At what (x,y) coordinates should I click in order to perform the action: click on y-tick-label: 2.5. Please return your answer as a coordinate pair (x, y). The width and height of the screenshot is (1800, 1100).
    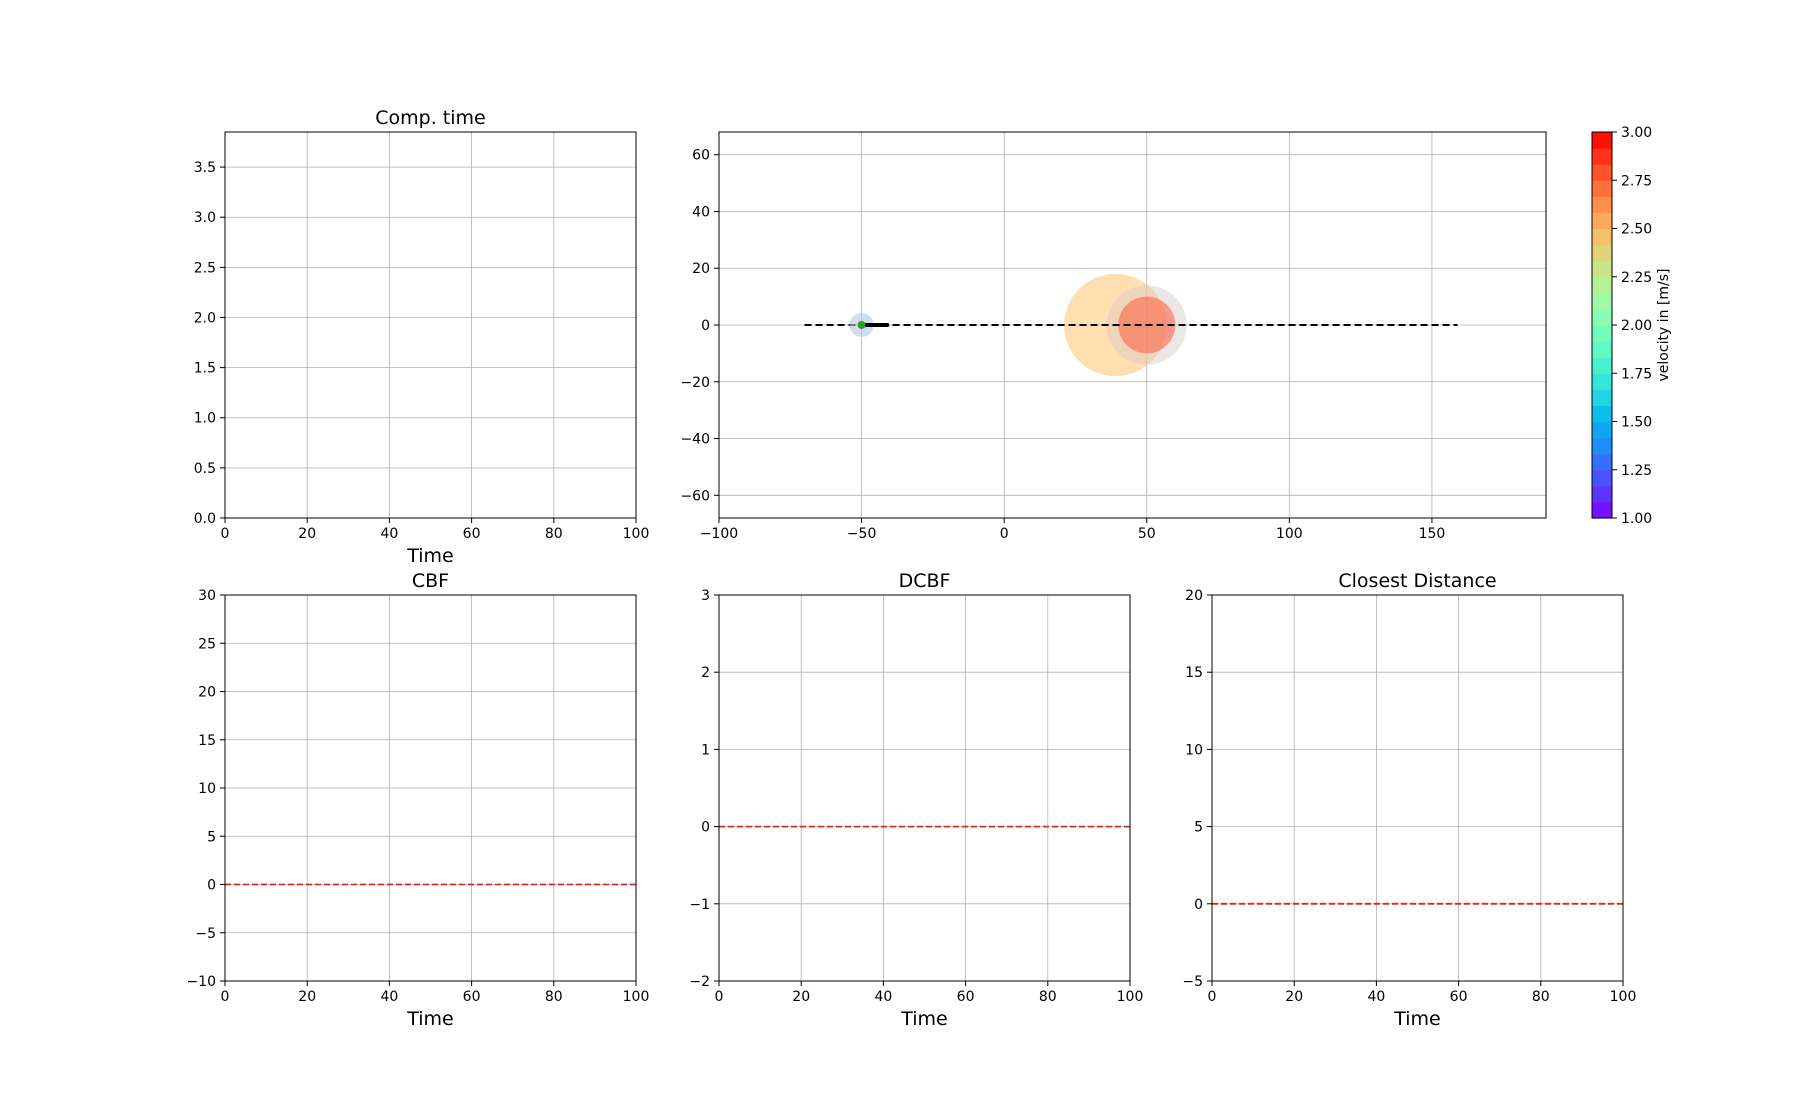
    Looking at the image, I should click on (205, 268).